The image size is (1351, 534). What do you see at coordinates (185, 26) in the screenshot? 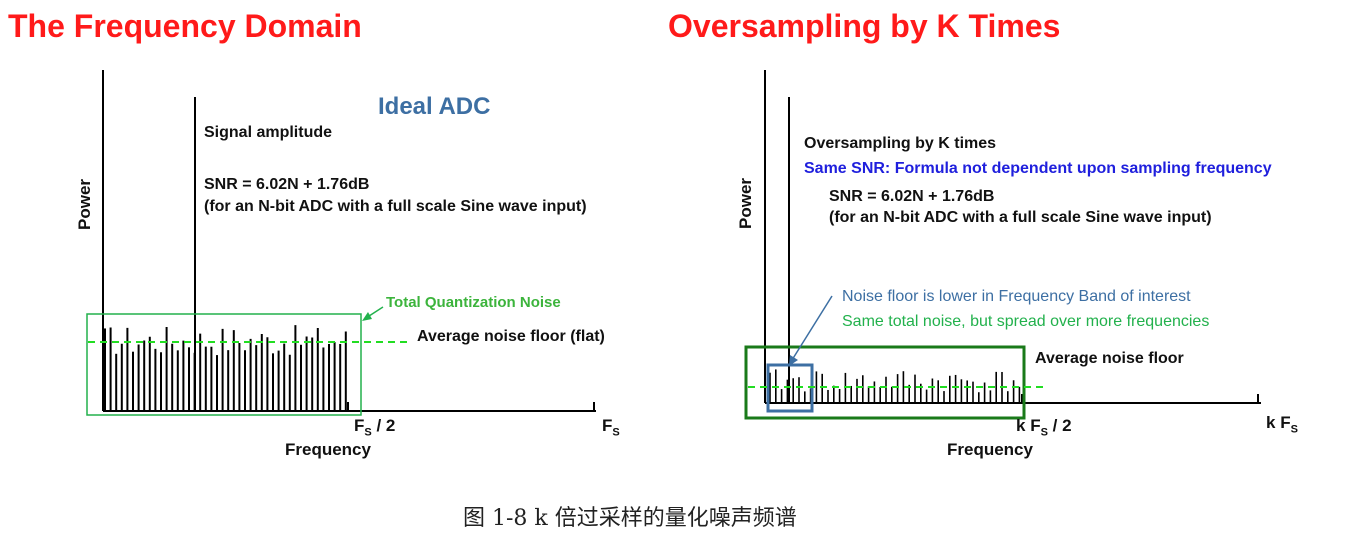
I see `left-title: The Frequency Domain` at bounding box center [185, 26].